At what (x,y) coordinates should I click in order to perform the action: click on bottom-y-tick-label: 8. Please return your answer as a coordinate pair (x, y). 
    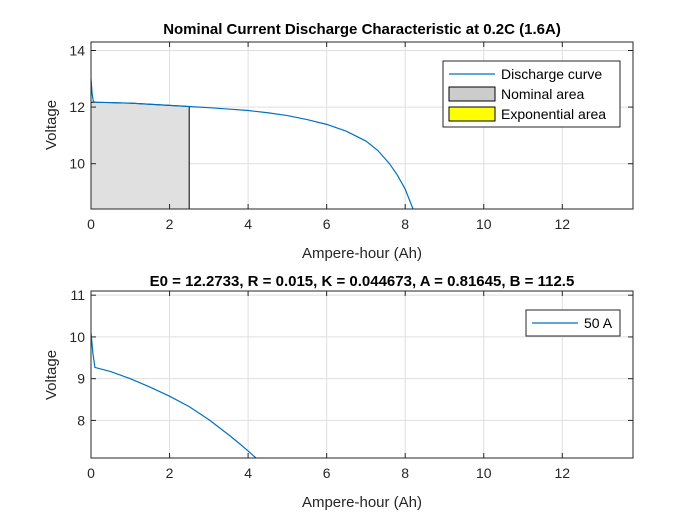
    Looking at the image, I should click on (81, 420).